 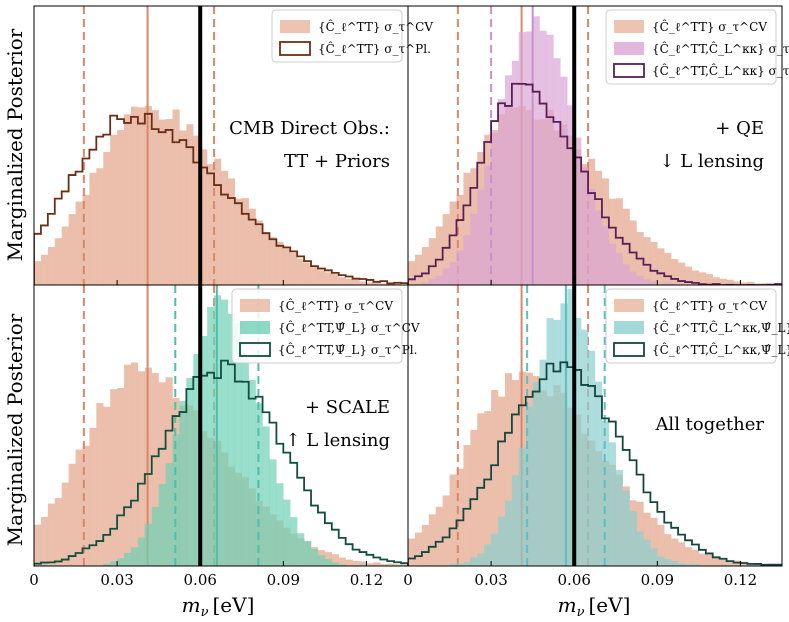 I want to click on legend-label: {Ĉ_ℓ^TT,Ψ̂_L} σ_τ^Pl., so click(x=347, y=349).